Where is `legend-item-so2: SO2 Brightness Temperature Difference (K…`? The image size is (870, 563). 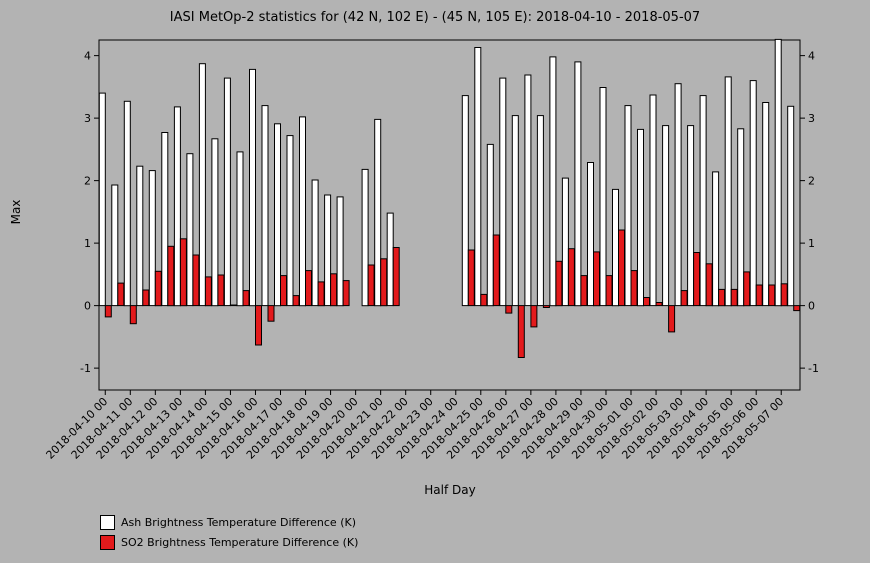
legend-item-so2: SO2 Brightness Temperature Difference (K… is located at coordinates (229, 542).